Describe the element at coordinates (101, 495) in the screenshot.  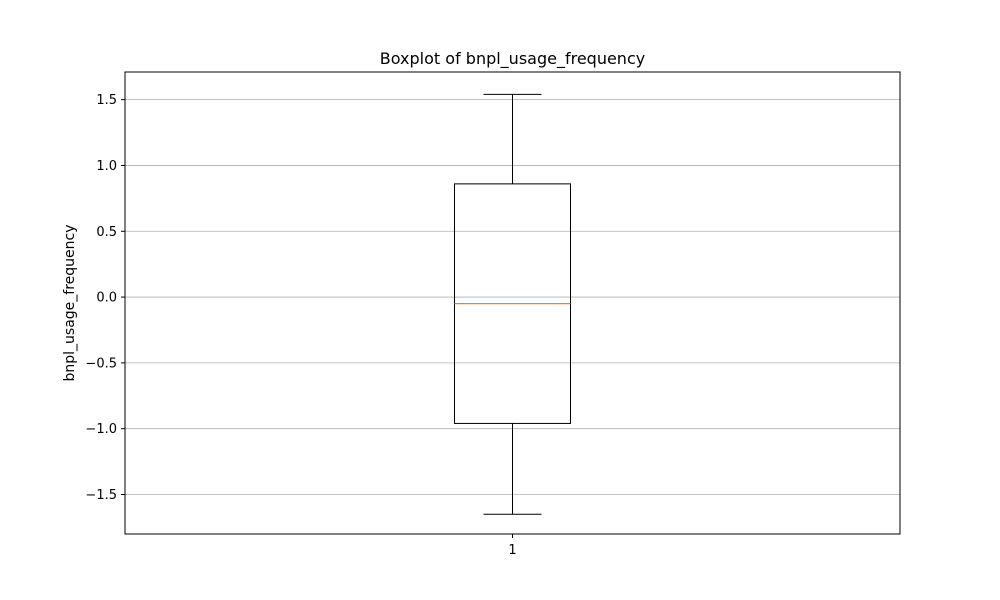
I see `y-tick-label: −1.5` at that location.